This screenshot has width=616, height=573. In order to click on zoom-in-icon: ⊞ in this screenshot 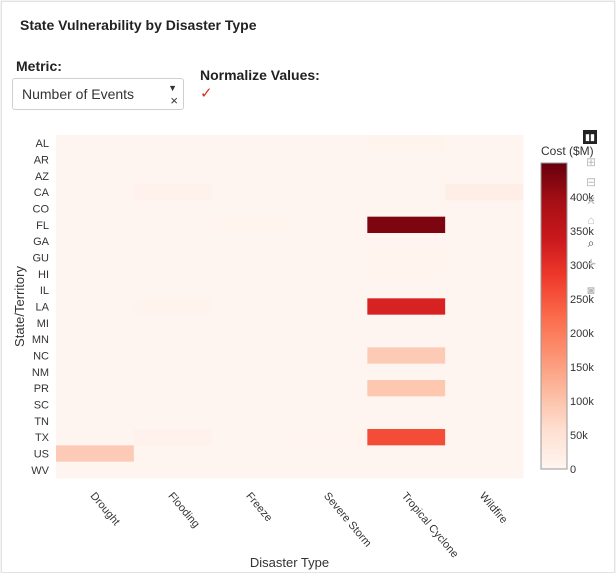, I will do `click(591, 162)`.